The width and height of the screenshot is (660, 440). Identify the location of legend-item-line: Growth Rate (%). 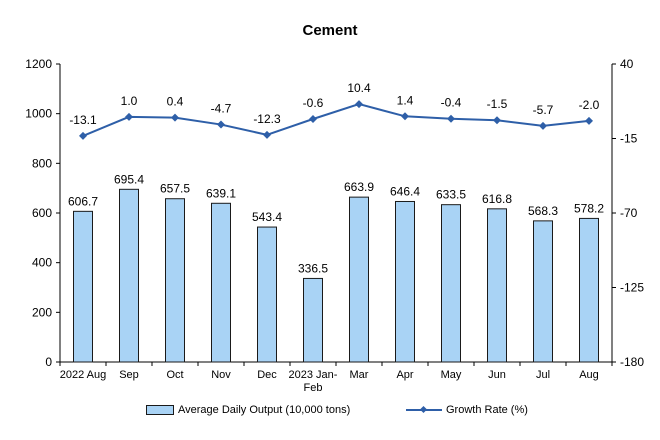
(467, 410).